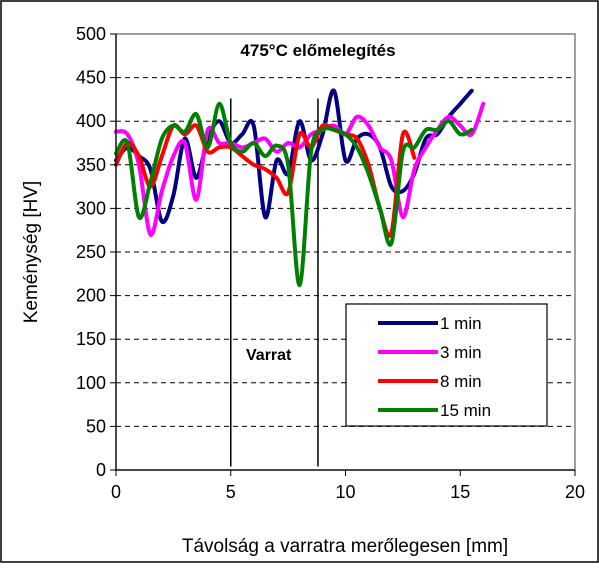 This screenshot has height=568, width=599. What do you see at coordinates (101, 470) in the screenshot?
I see `y-tick-label: 0` at bounding box center [101, 470].